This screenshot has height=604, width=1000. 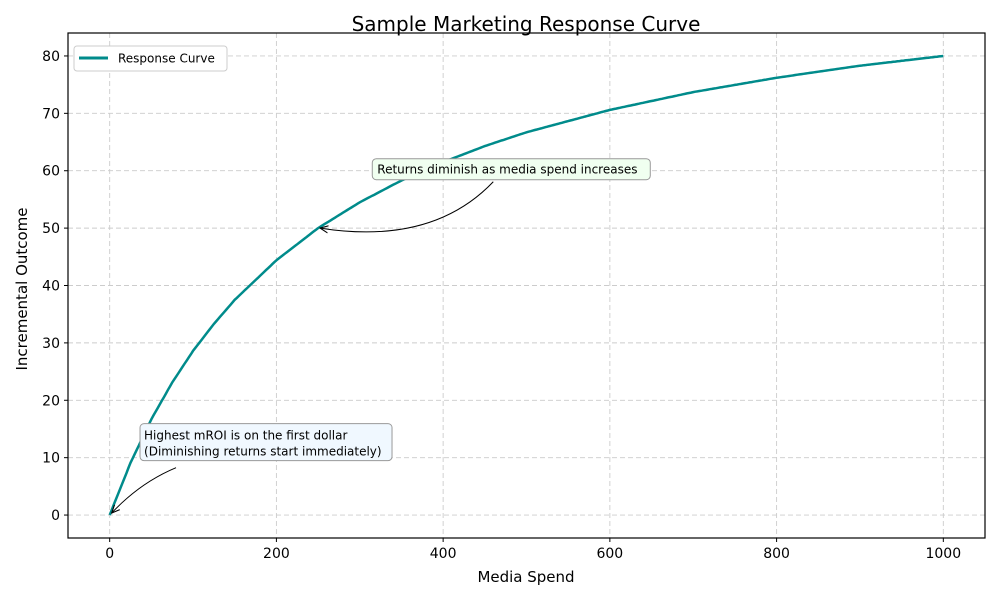 I want to click on y-tick-label: 80, so click(x=51, y=57).